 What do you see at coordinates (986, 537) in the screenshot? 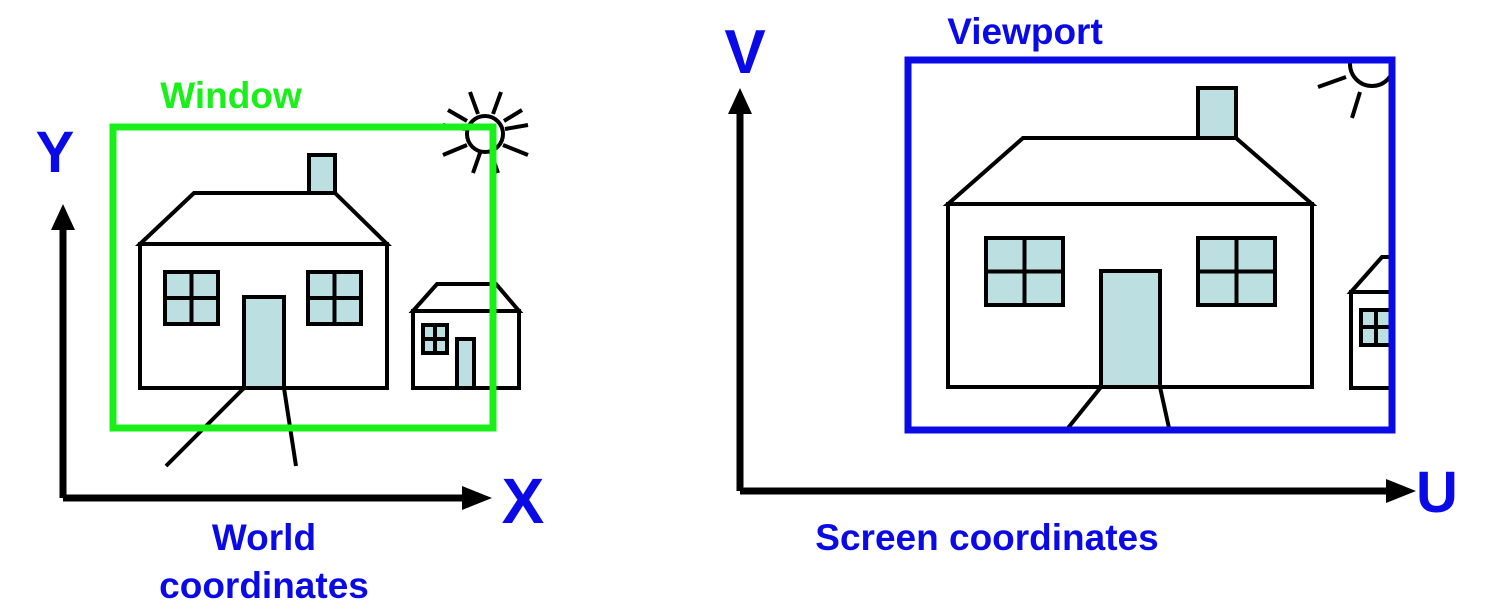
I see `screen-caption: Screen coordinates` at bounding box center [986, 537].